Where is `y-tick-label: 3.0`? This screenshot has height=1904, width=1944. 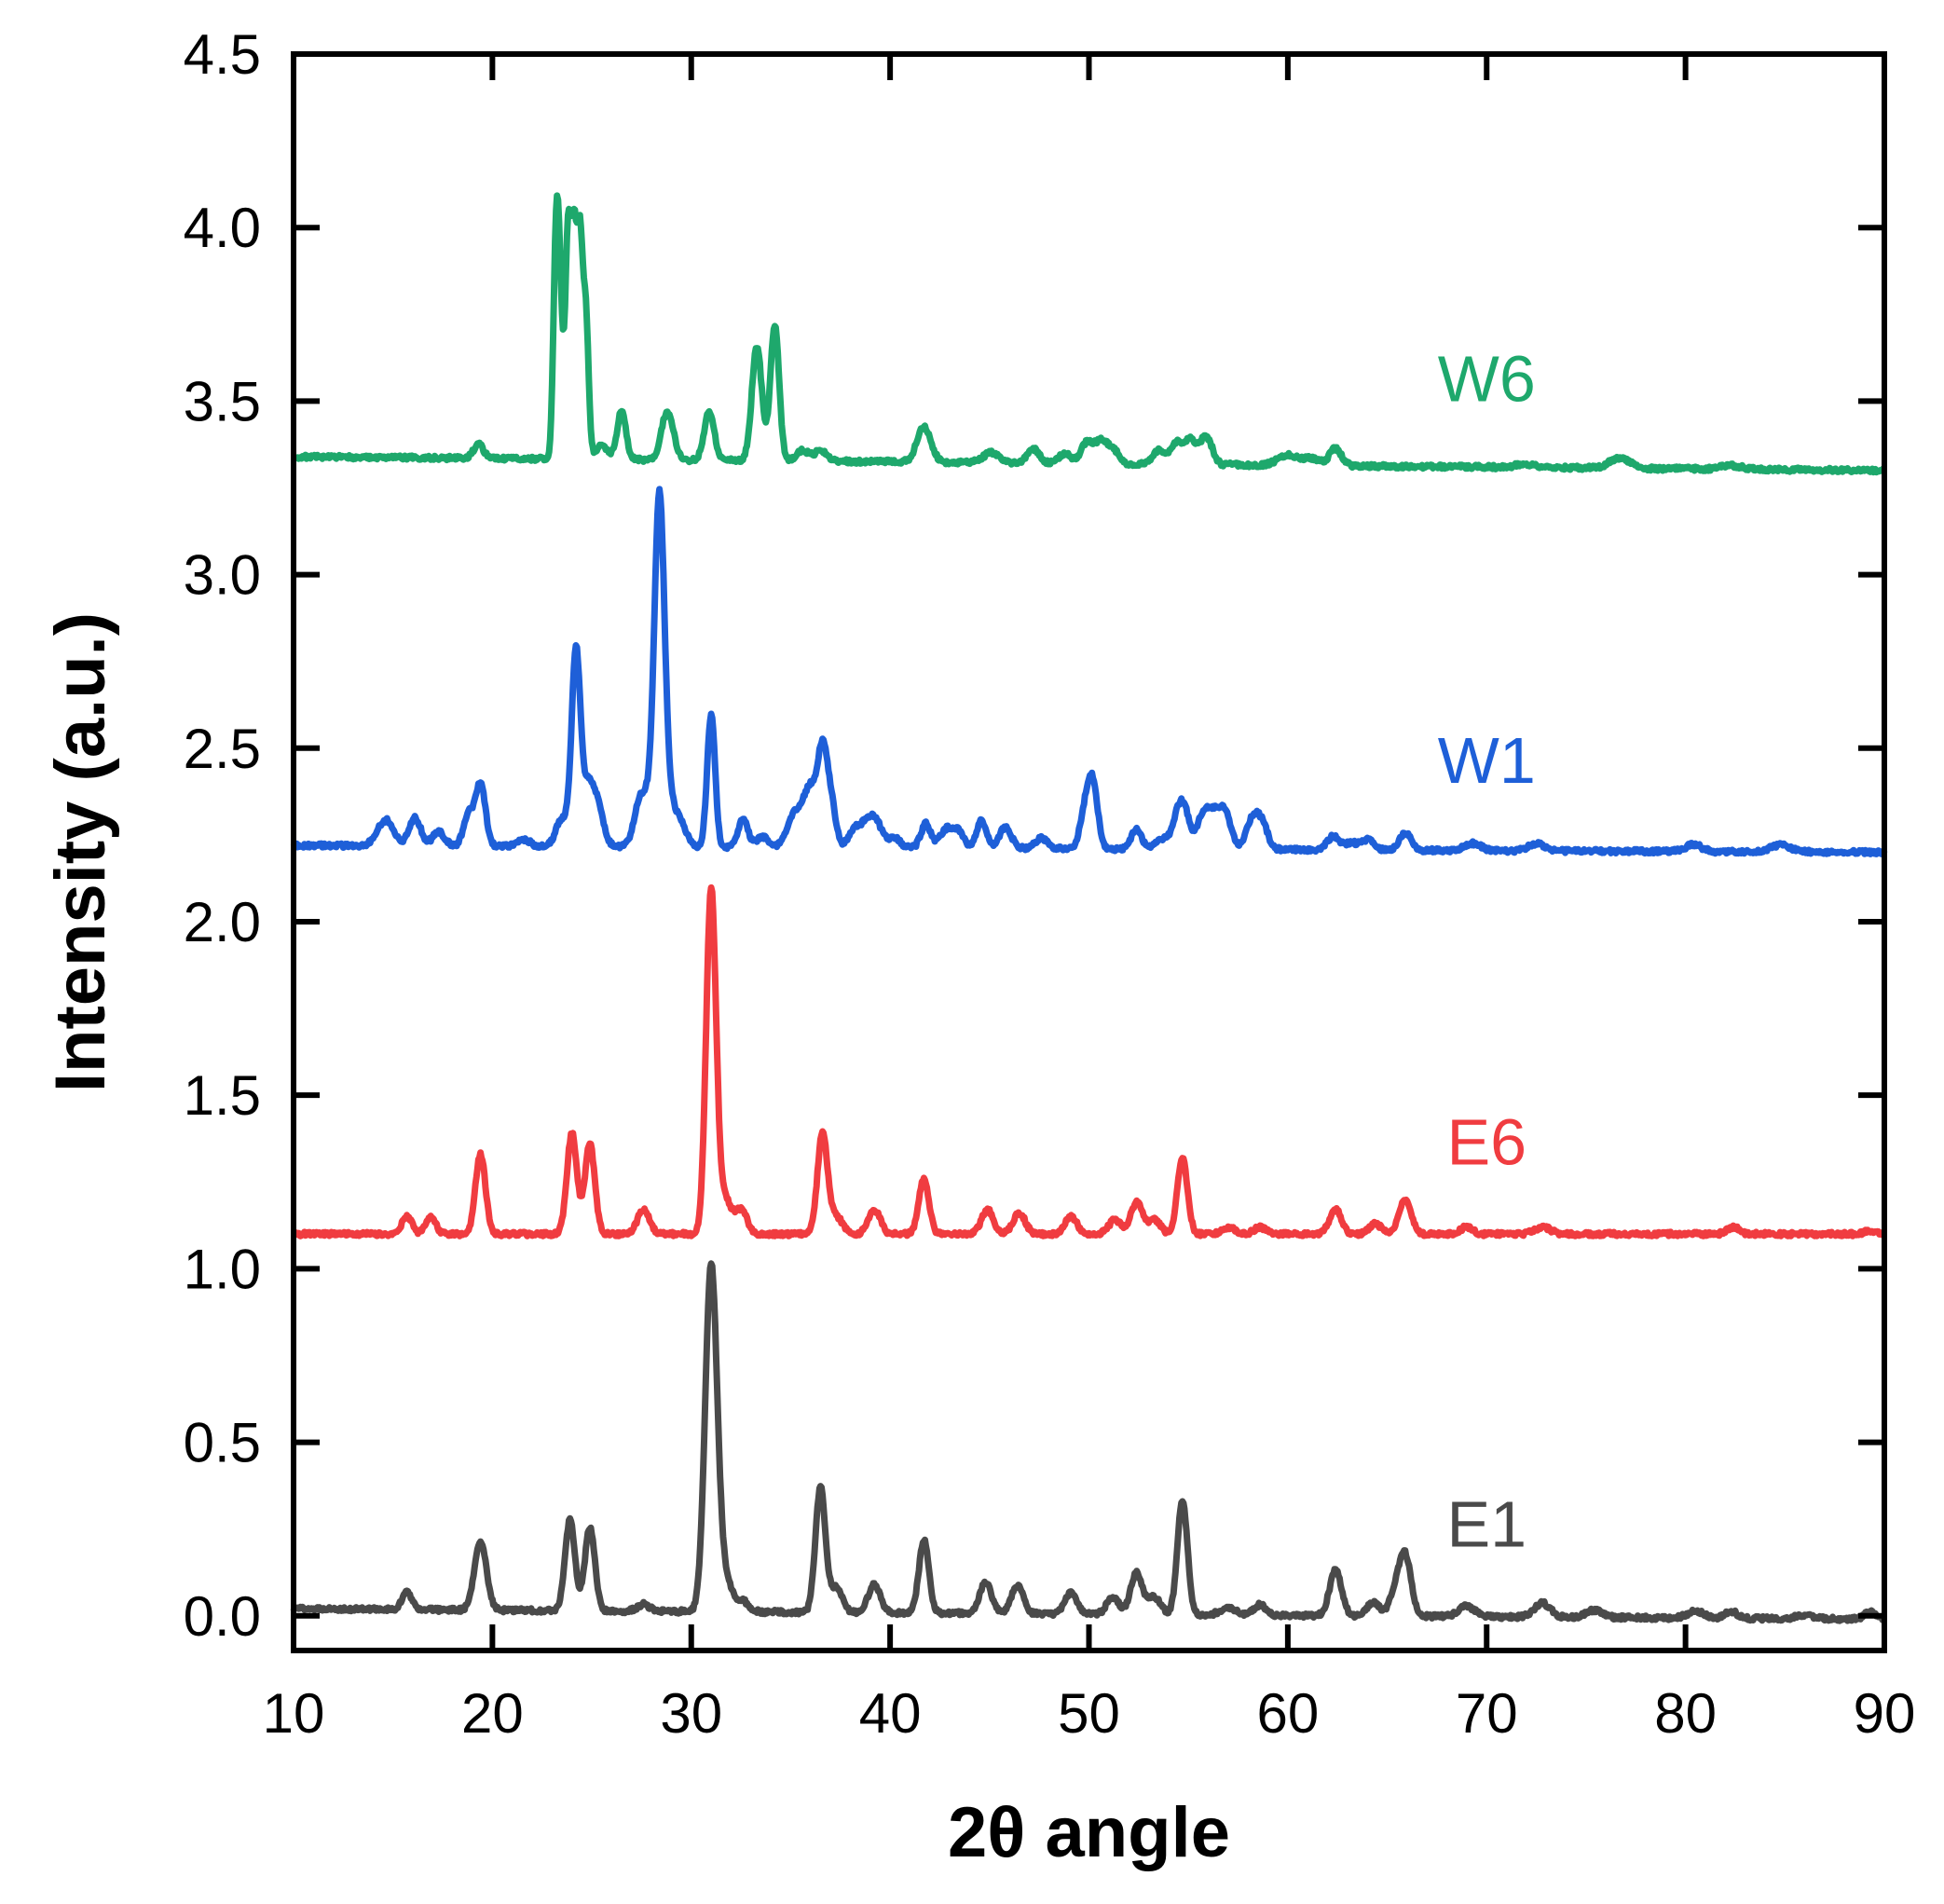
y-tick-label: 3.0 is located at coordinates (222, 575).